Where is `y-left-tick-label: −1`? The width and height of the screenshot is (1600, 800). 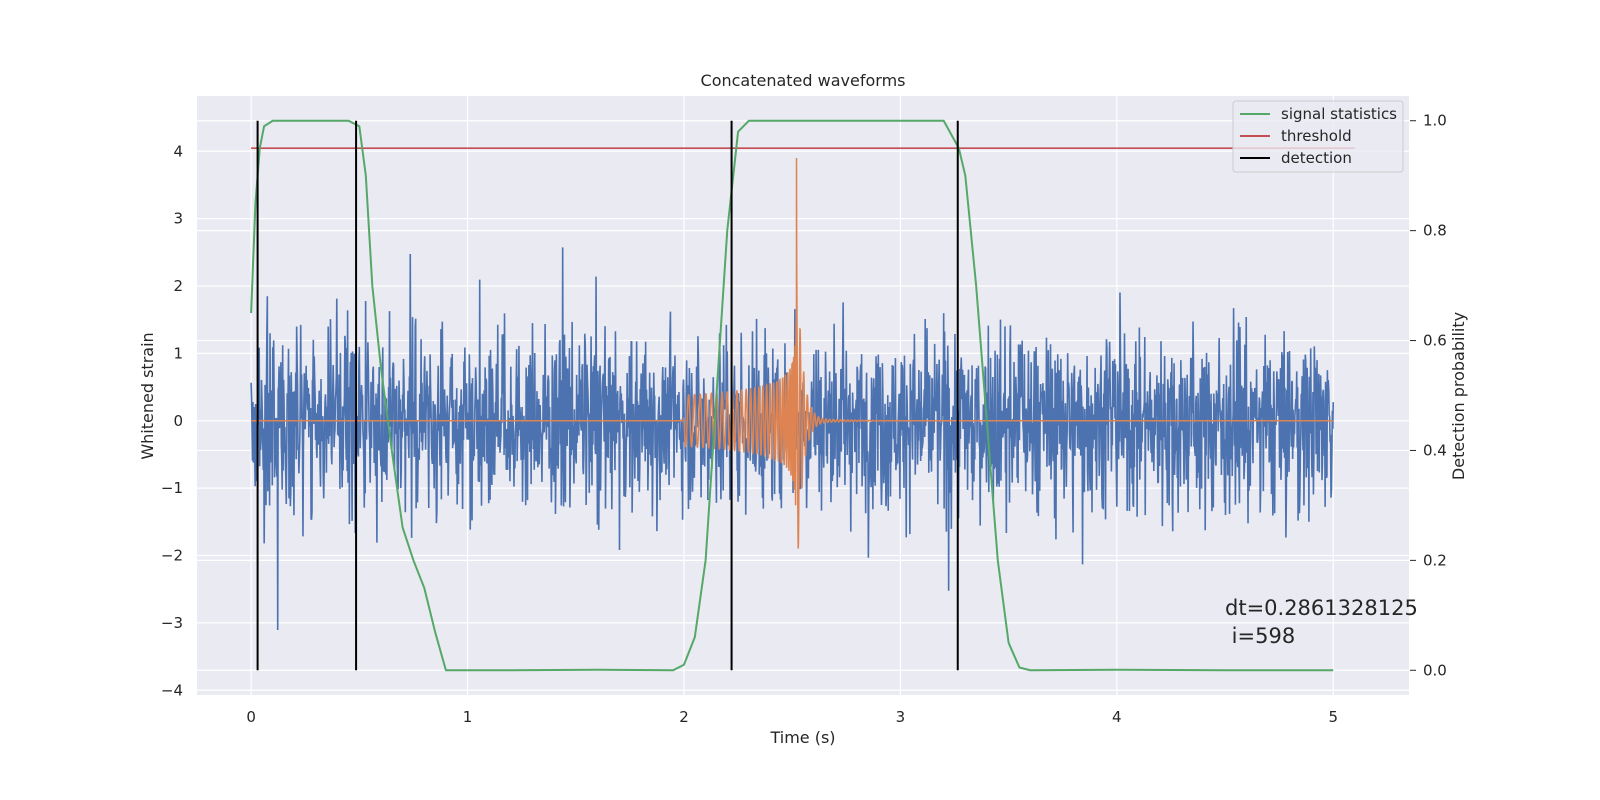 y-left-tick-label: −1 is located at coordinates (172, 488).